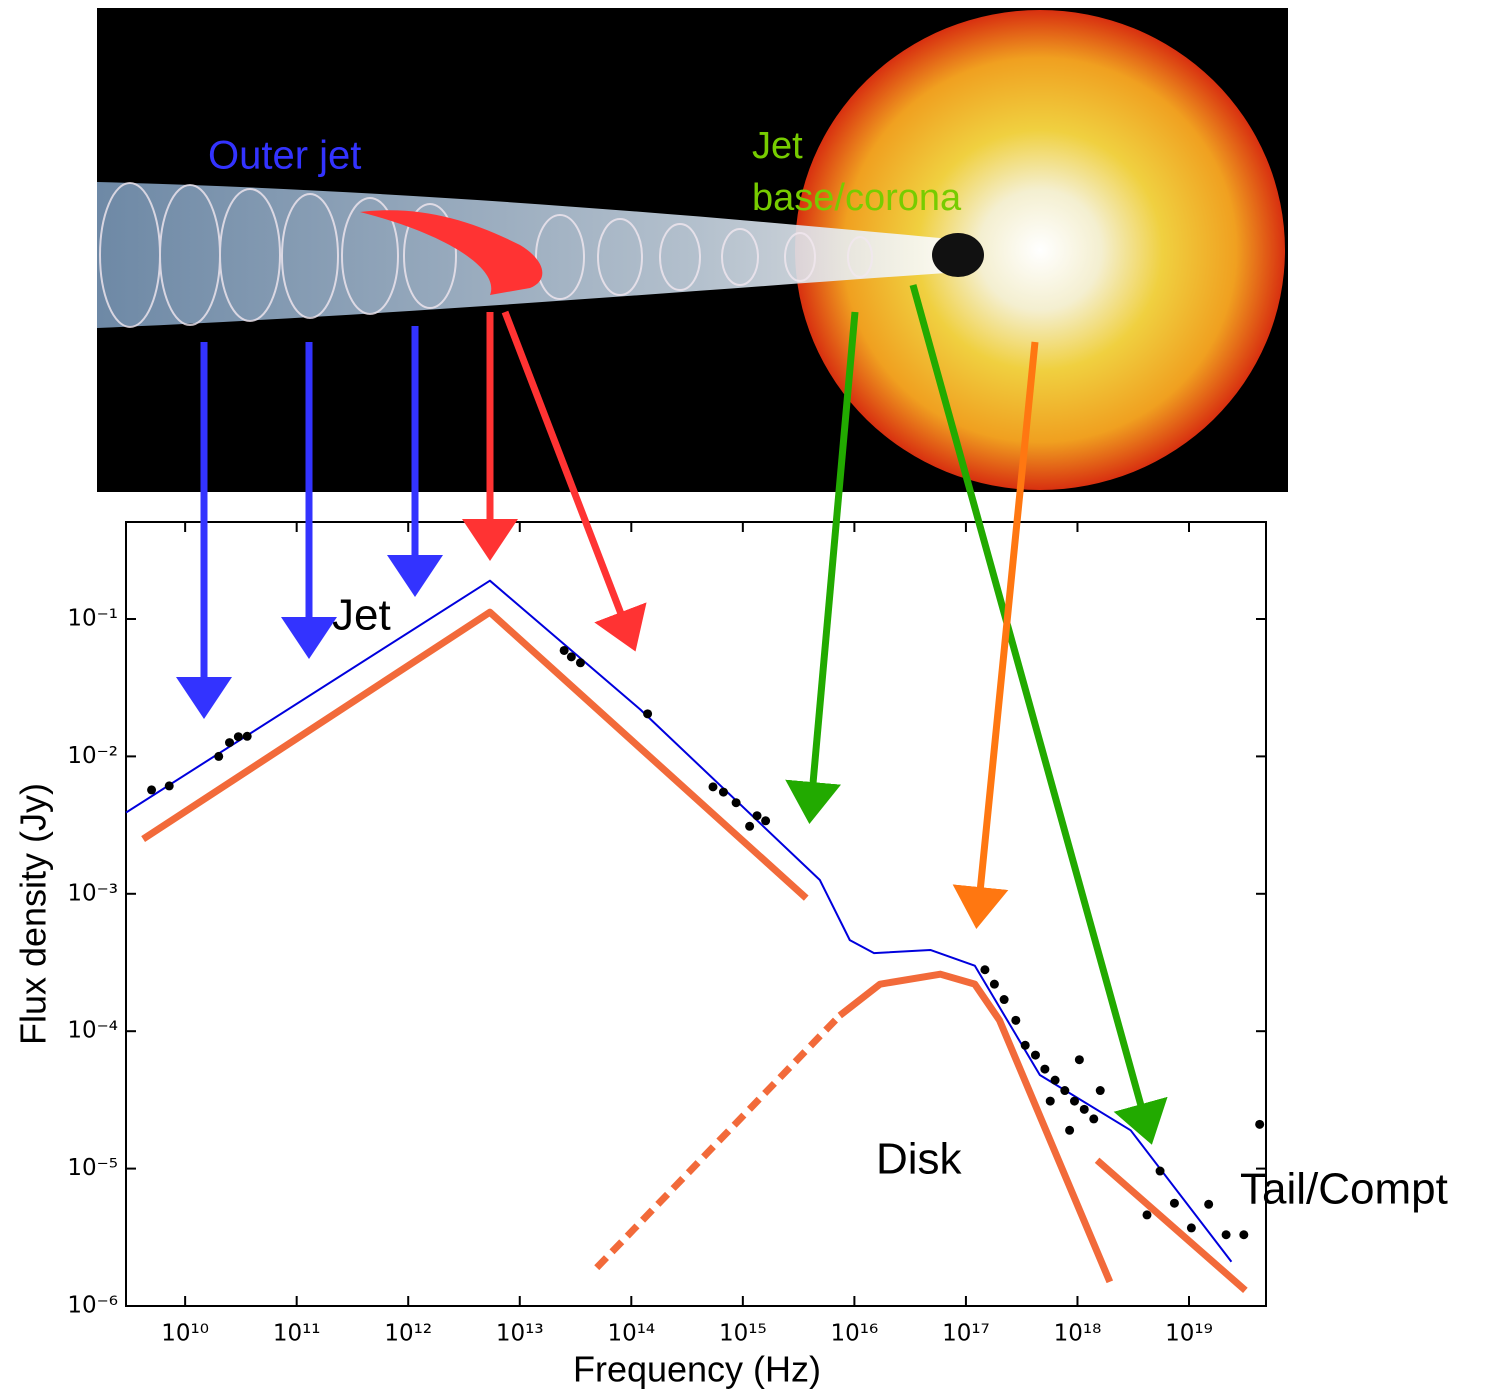 This screenshot has width=1501, height=1394. Describe the element at coordinates (361, 615) in the screenshot. I see `annotation: Jet` at that location.